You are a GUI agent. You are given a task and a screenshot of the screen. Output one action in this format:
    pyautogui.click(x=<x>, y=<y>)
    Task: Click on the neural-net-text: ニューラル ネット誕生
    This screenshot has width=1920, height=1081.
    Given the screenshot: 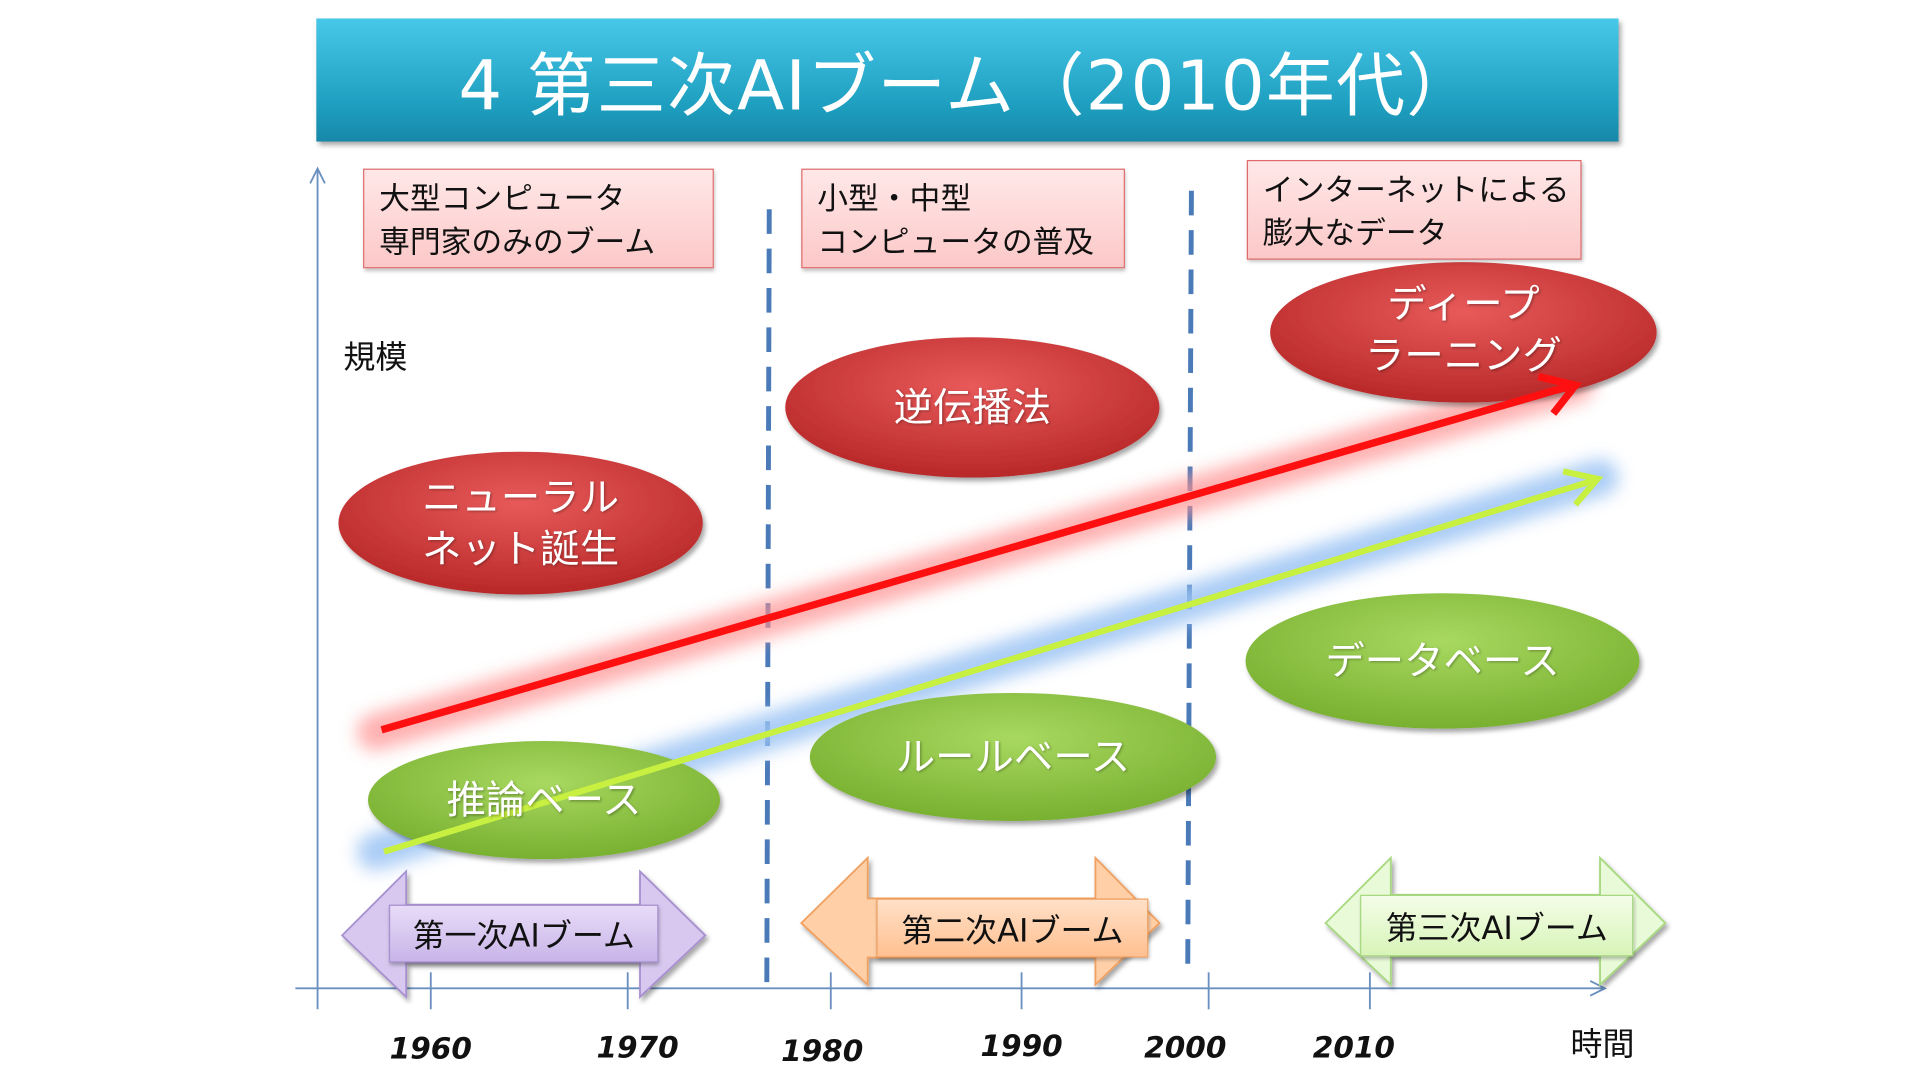 What is the action you would take?
    pyautogui.click(x=521, y=523)
    